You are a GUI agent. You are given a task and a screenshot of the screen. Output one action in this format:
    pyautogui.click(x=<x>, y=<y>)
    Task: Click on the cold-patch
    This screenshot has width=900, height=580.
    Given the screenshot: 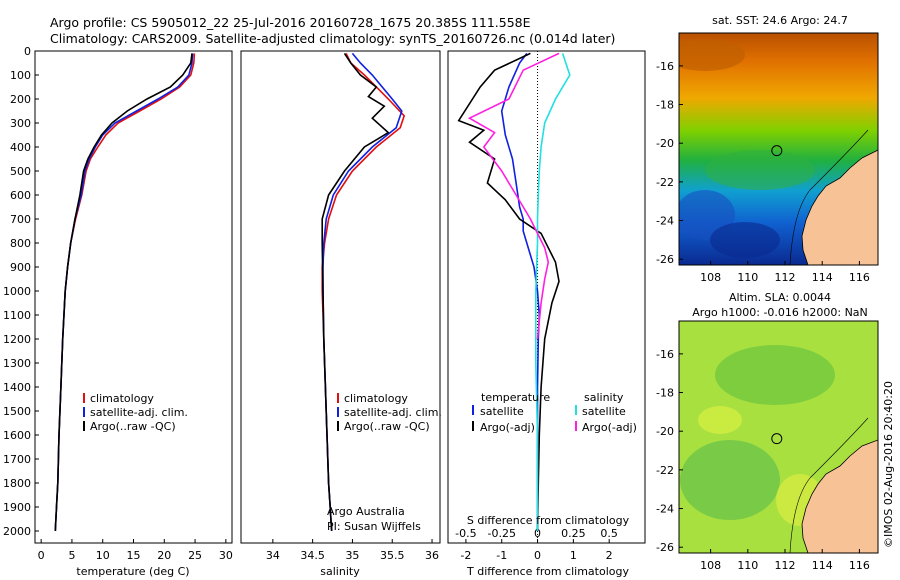 What is the action you would take?
    pyautogui.click(x=745, y=240)
    